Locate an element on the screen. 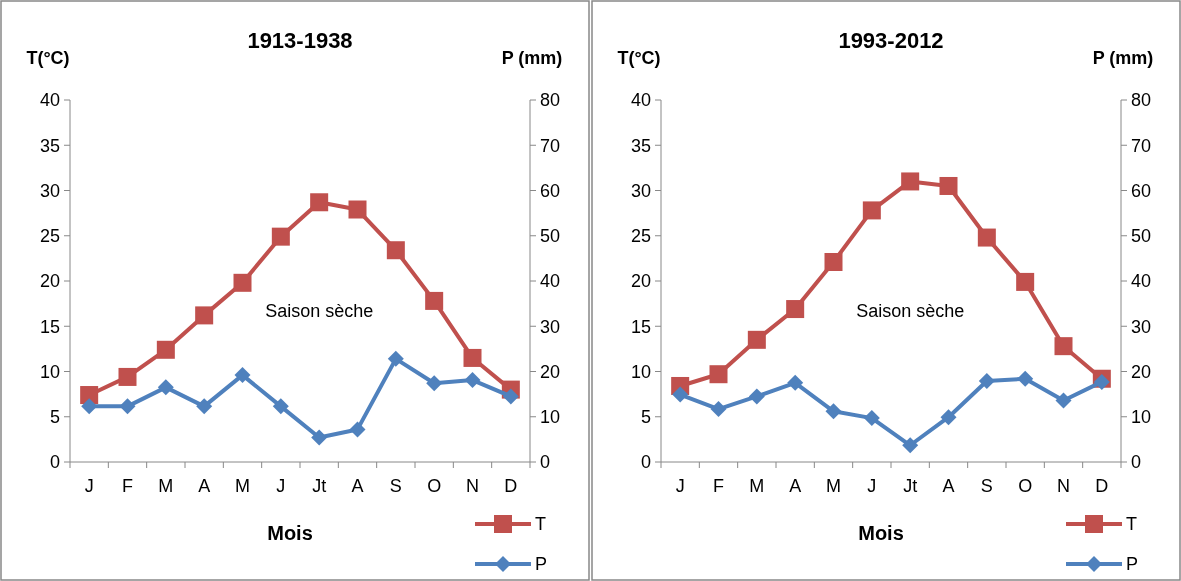 Image resolution: width=1181 pixels, height=581 pixels. y-tick-label: 10 is located at coordinates (640, 371).